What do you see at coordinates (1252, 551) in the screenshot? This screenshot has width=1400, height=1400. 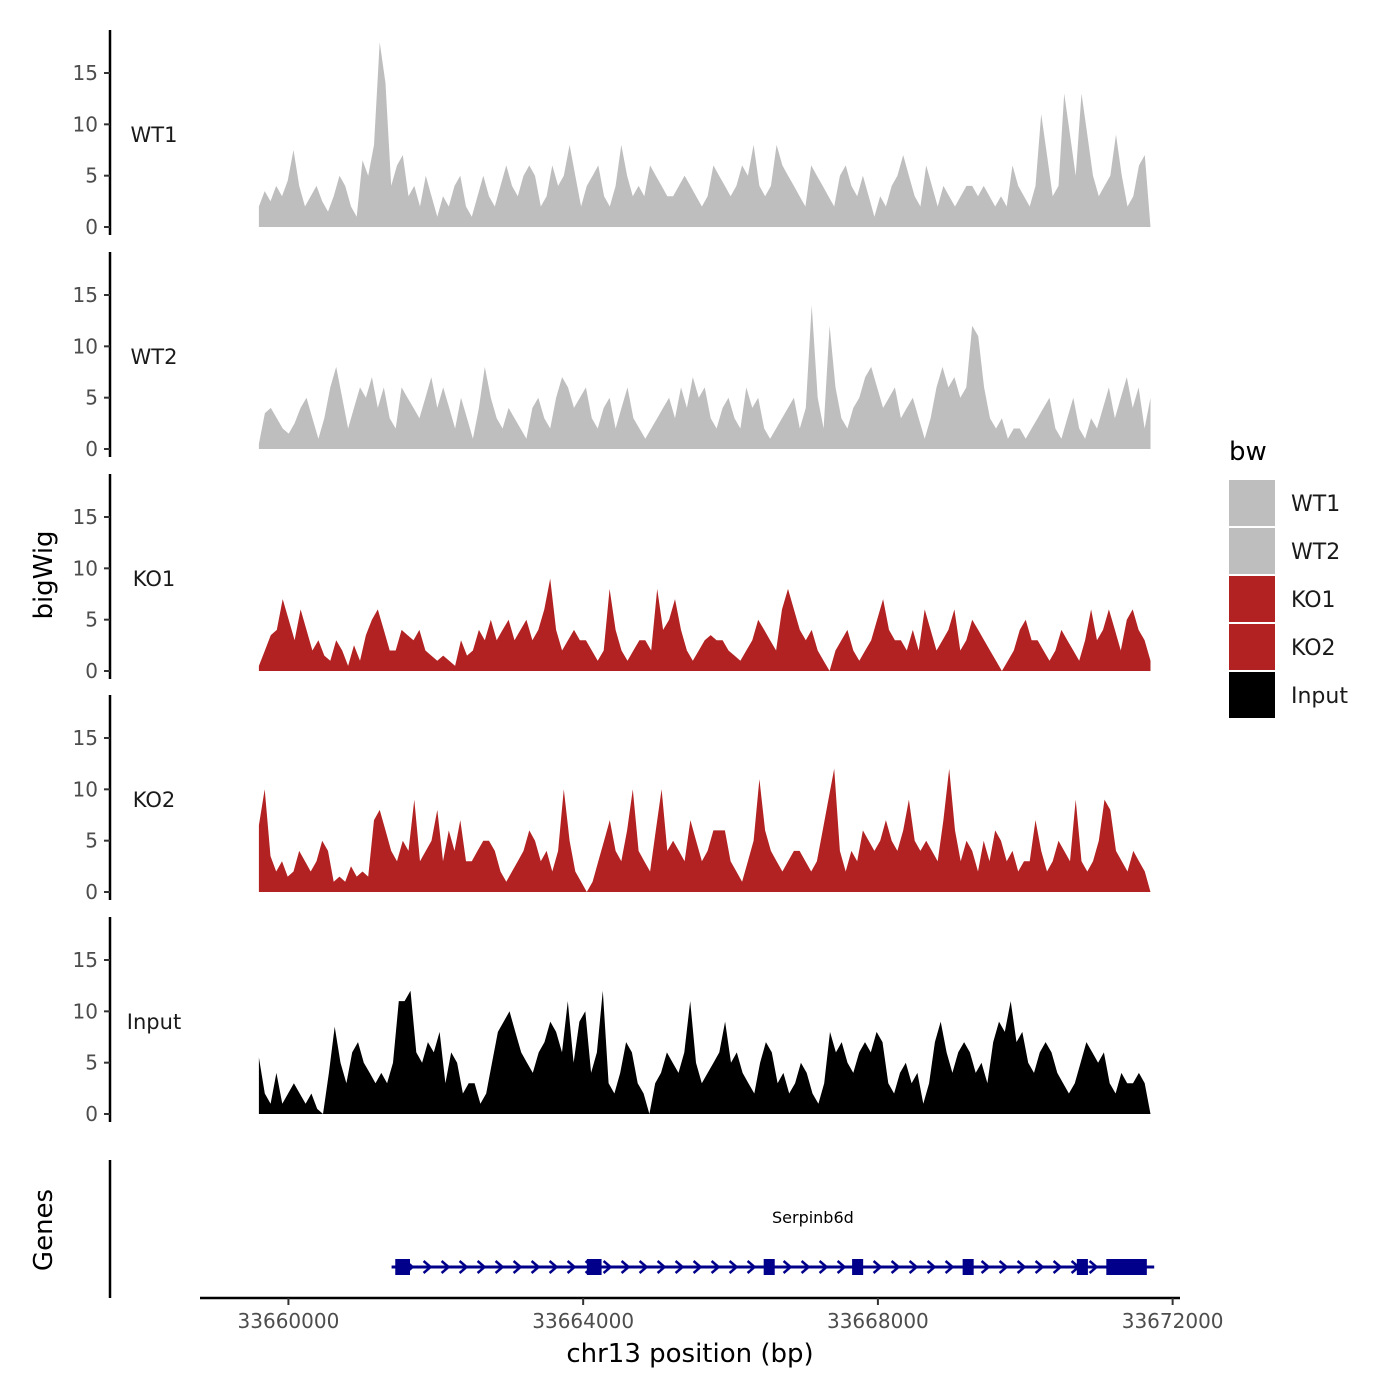 I see `legend-swatch-wt2` at bounding box center [1252, 551].